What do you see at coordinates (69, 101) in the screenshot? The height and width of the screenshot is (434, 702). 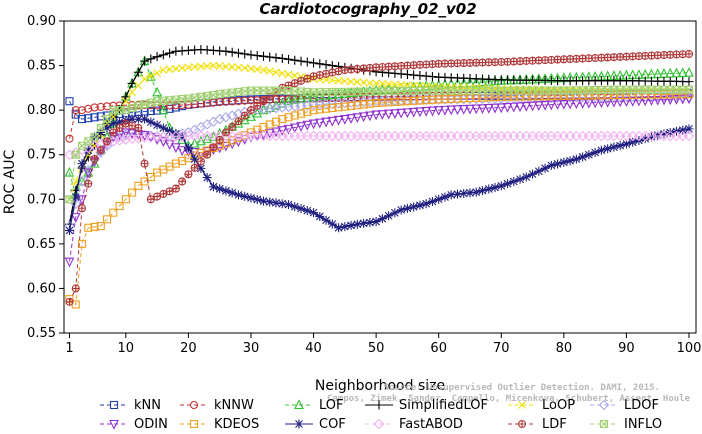 I see `data-point-knn` at bounding box center [69, 101].